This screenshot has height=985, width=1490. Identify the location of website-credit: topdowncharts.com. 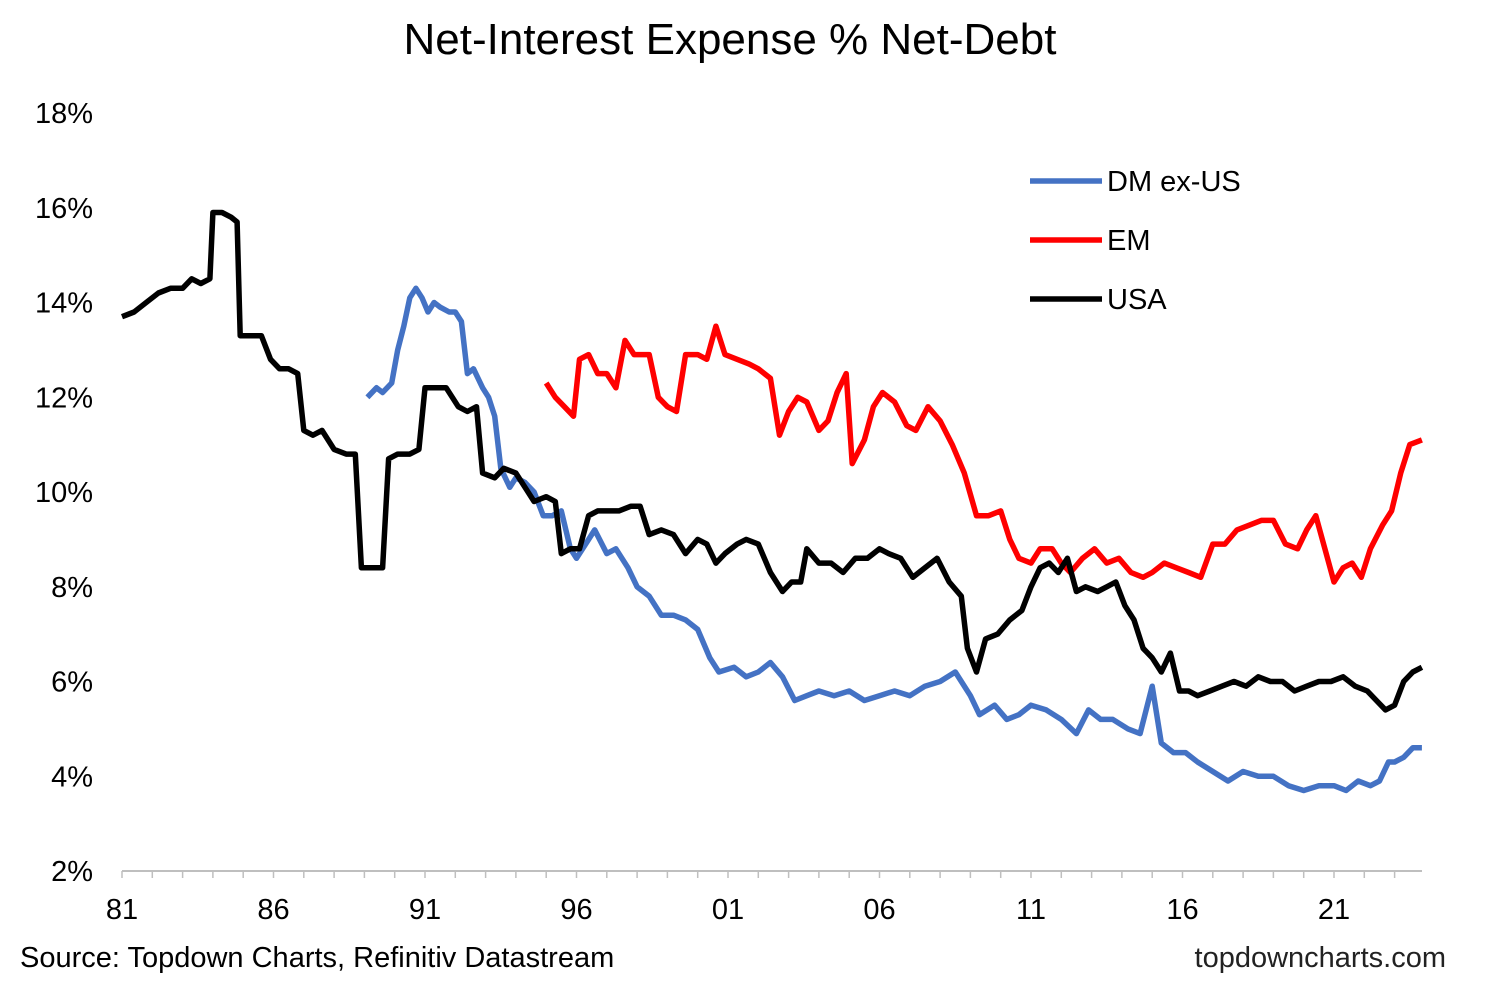
(1320, 958).